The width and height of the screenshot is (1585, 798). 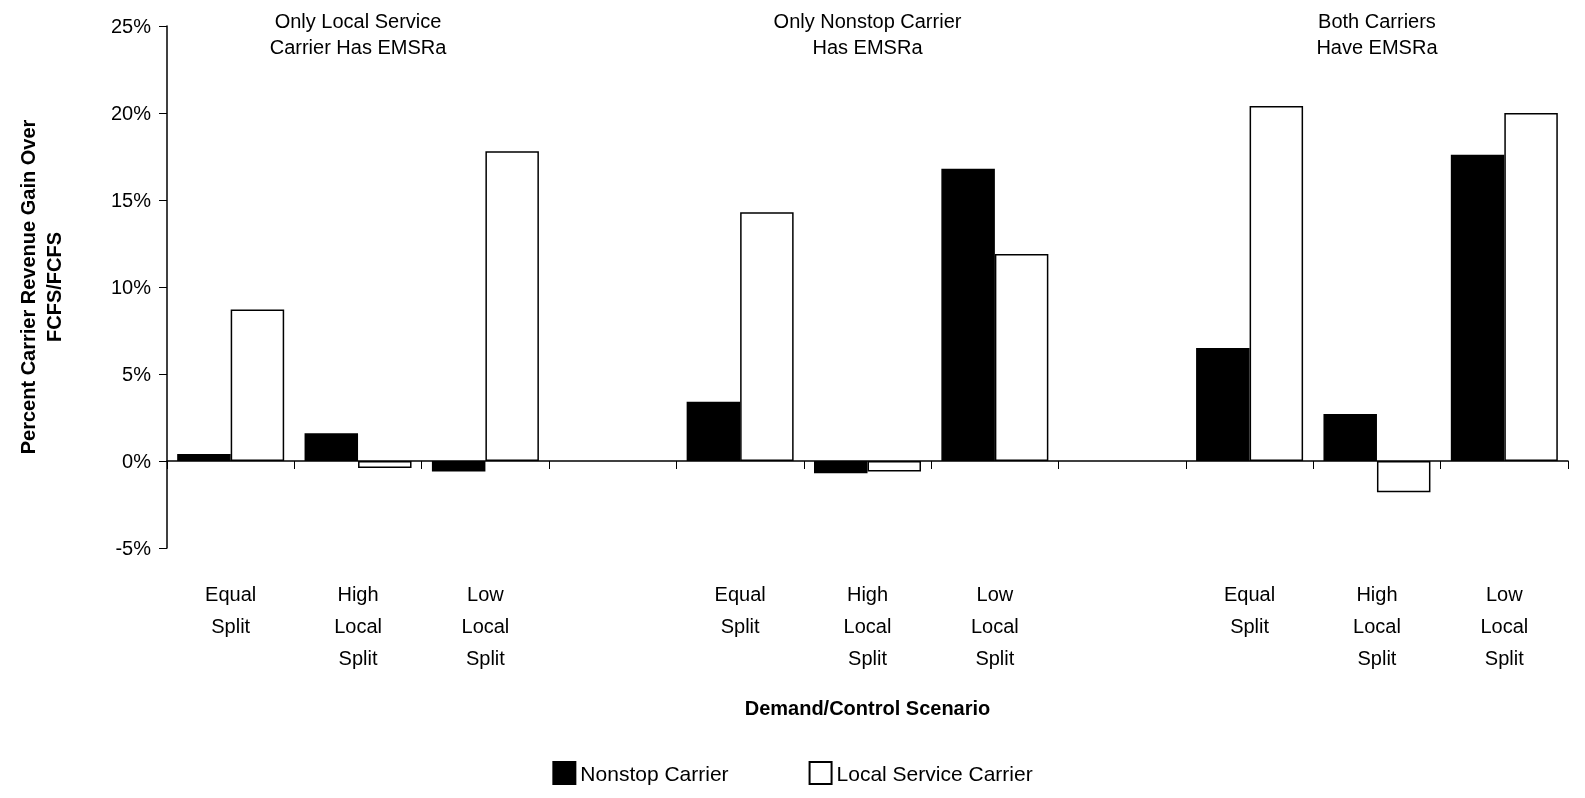 I want to click on y-tick-label: 20%, so click(x=131, y=113).